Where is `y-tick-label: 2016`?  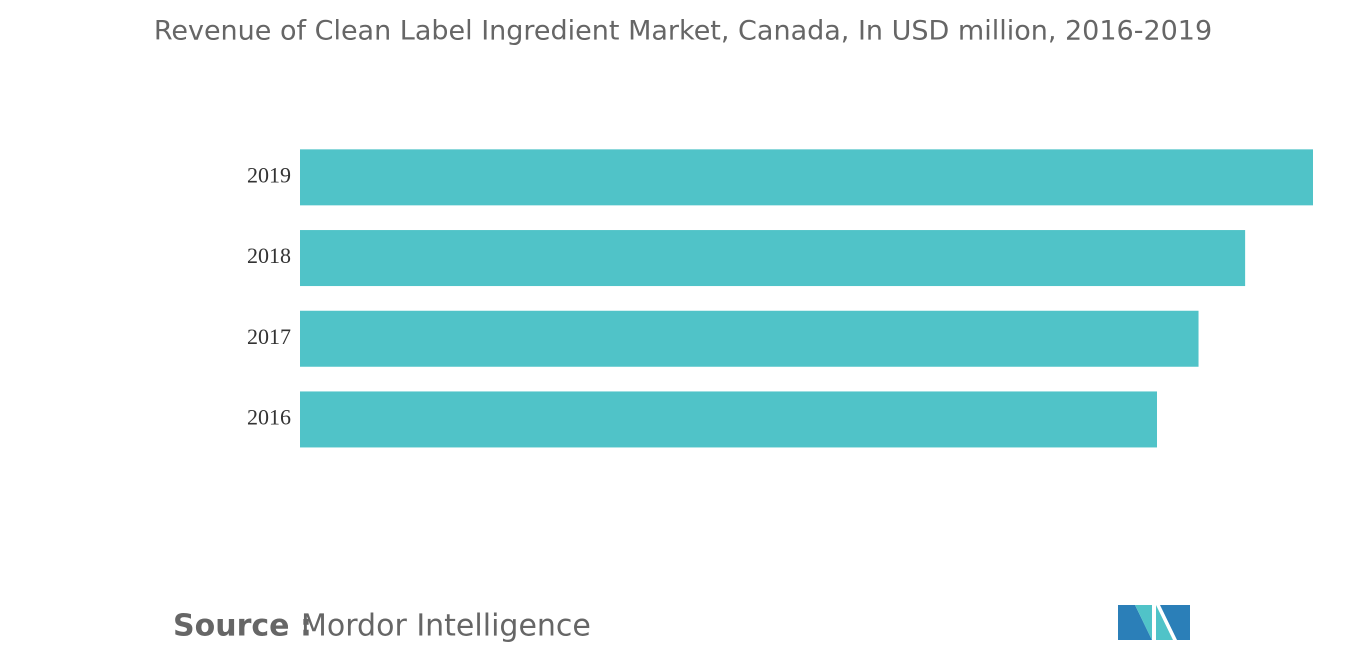
y-tick-label: 2016 is located at coordinates (269, 416).